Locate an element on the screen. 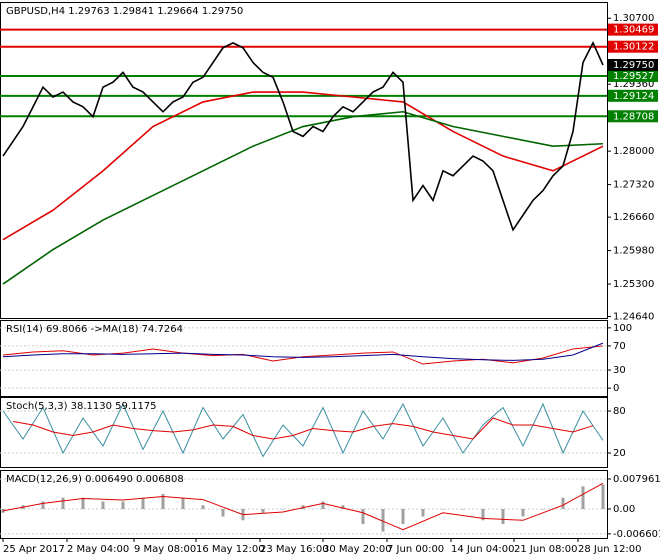 The image size is (660, 560). x-tick-label: 14 Jun 04:00 is located at coordinates (483, 549).